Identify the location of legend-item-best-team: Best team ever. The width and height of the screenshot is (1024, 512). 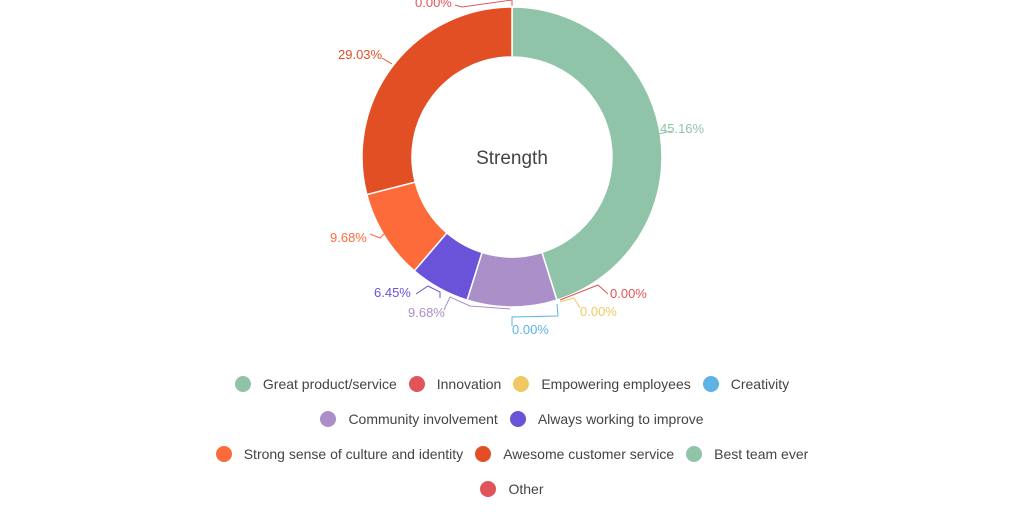
(747, 453).